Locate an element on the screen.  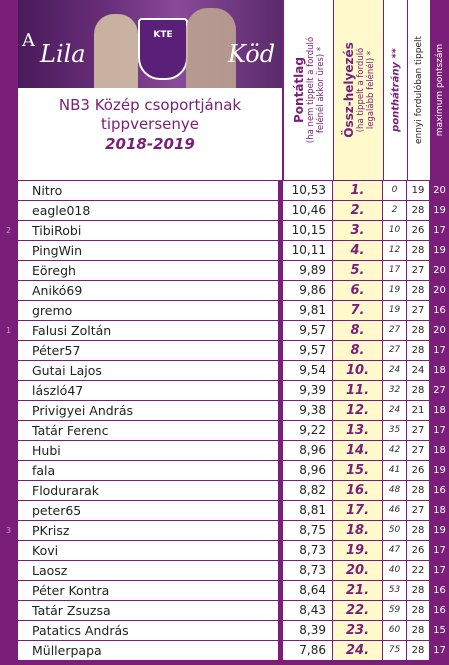
player-name: Kovi is located at coordinates (148, 550).